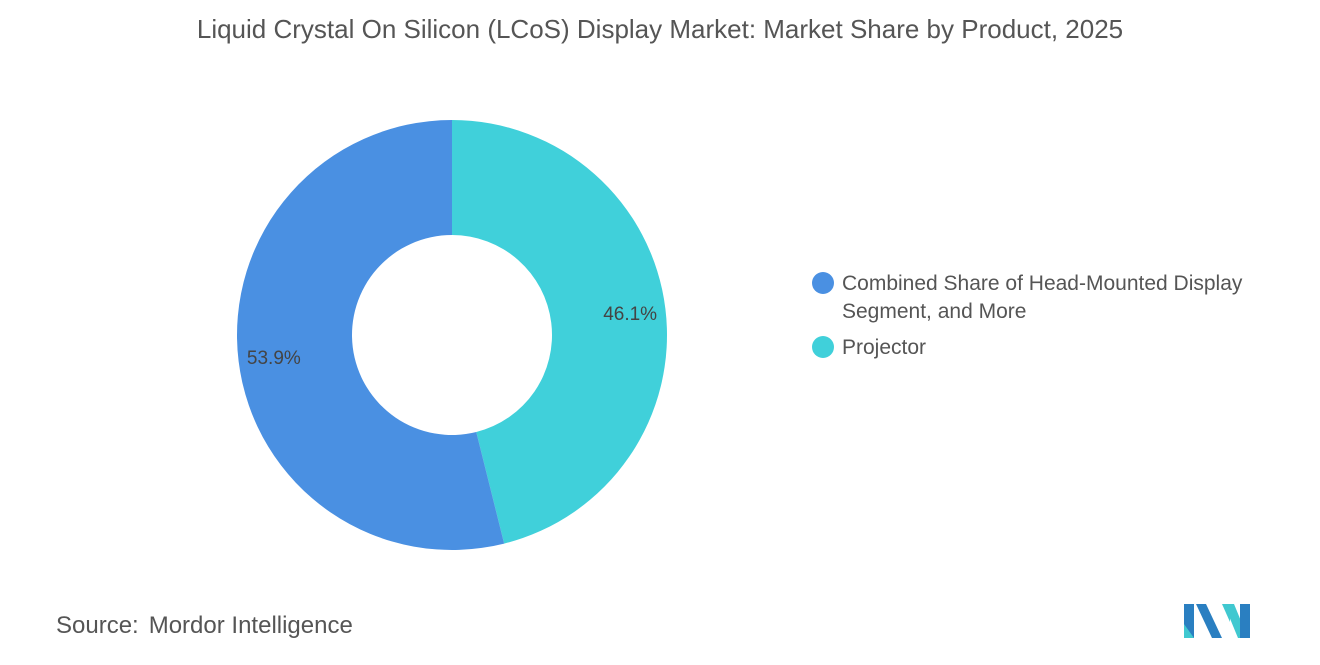 This screenshot has width=1320, height=665. I want to click on mordor-logo, so click(1217, 621).